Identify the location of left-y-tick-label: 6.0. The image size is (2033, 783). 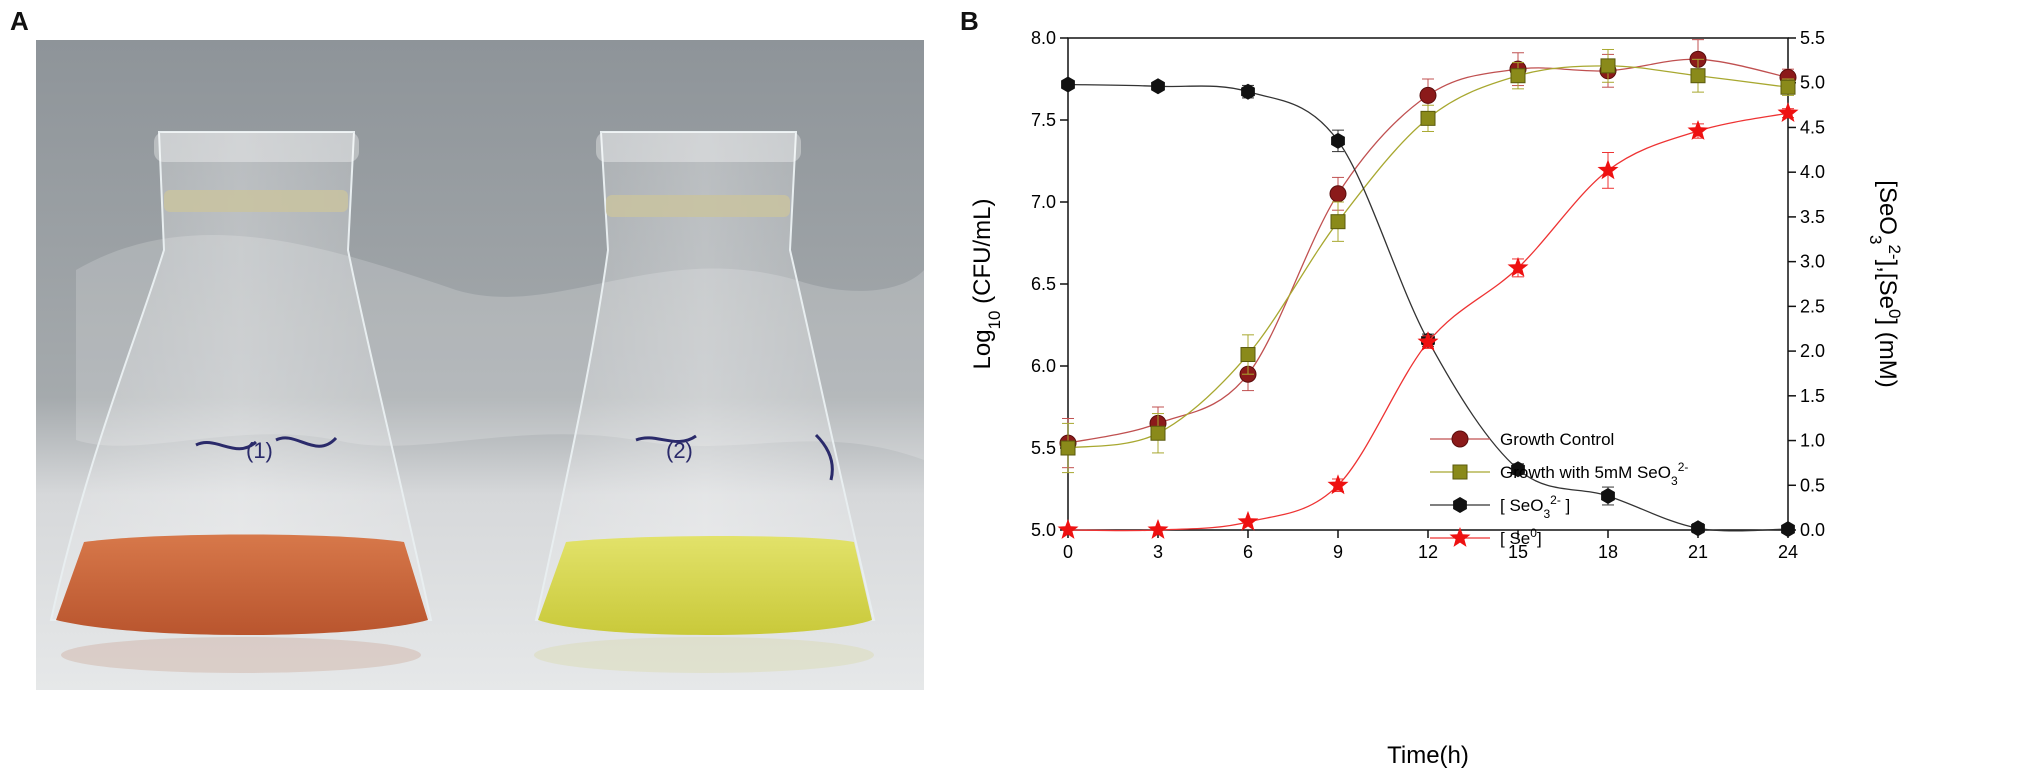
(1043, 366).